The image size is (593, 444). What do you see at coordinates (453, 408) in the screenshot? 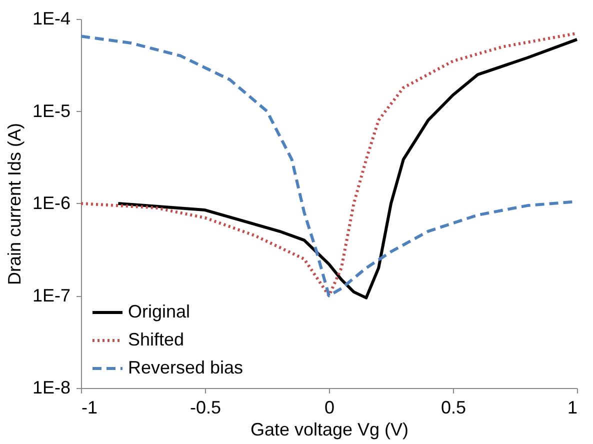
I see `x-tick-label: 0.5` at bounding box center [453, 408].